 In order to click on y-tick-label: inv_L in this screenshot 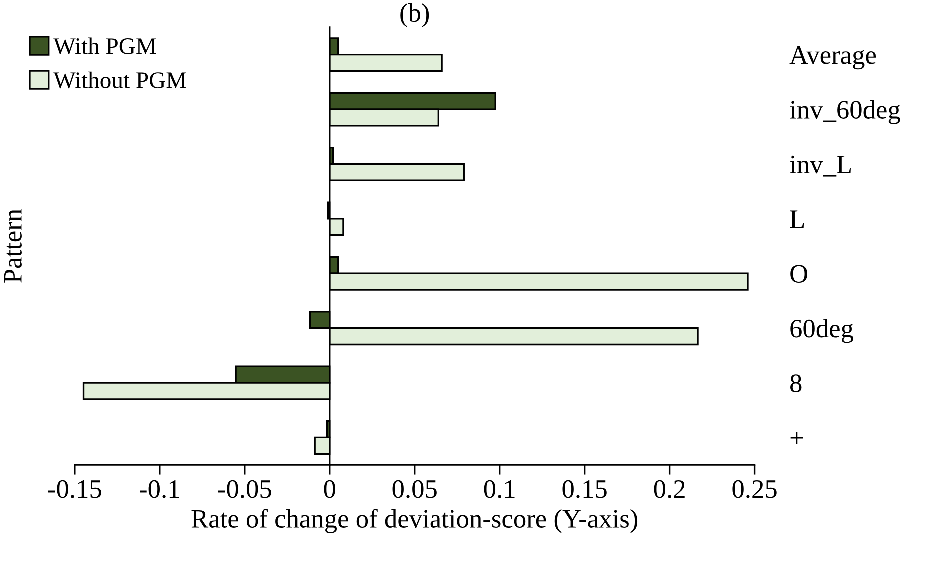, I will do `click(820, 166)`.